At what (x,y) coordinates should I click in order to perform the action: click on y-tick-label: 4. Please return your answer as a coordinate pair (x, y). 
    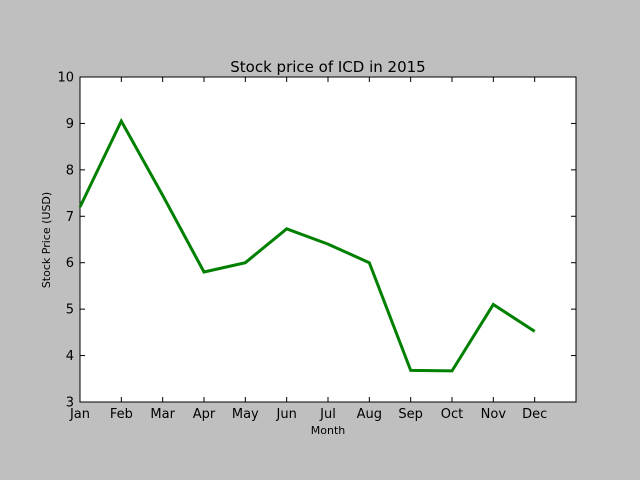
    Looking at the image, I should click on (70, 356).